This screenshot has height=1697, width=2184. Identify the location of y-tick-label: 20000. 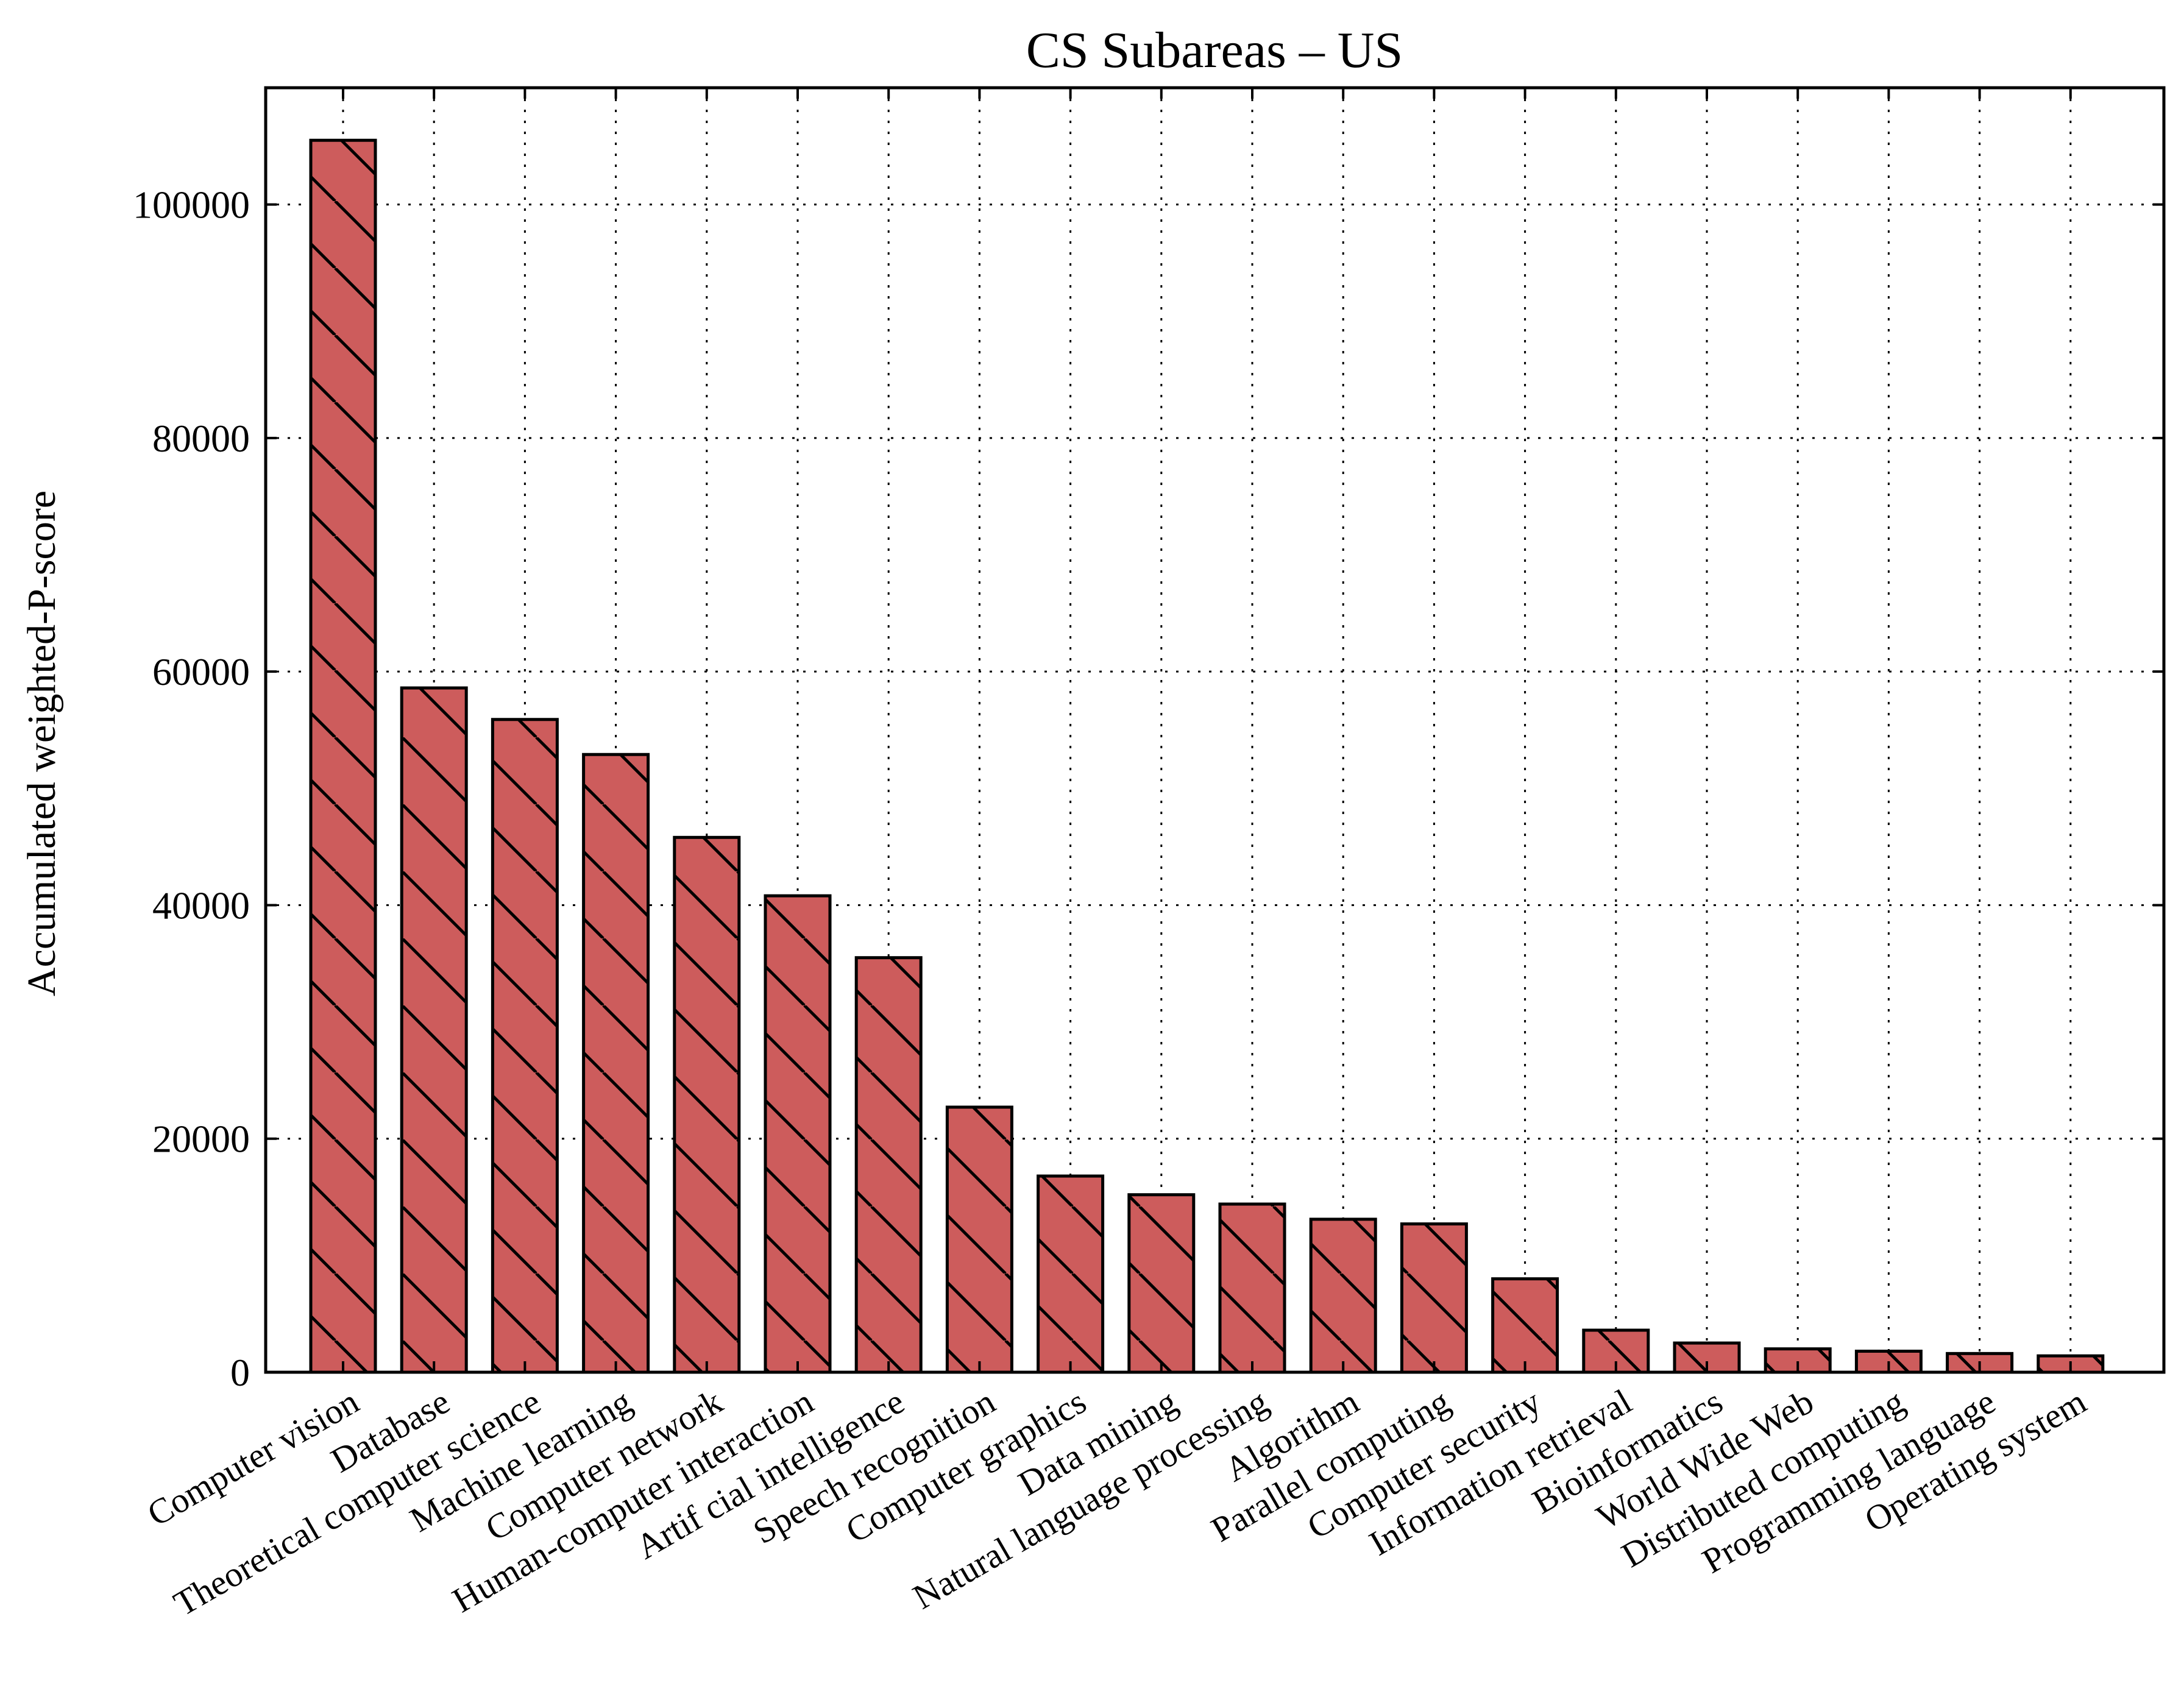
(201, 1139).